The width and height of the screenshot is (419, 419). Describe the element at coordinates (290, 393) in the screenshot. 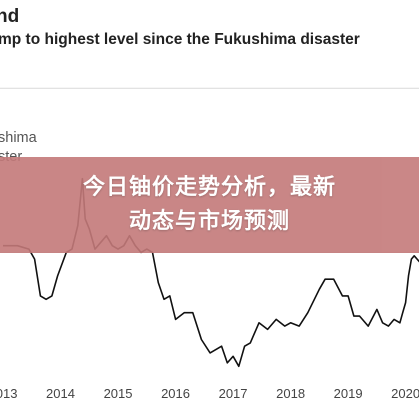

I see `x-tick-label-2018: 2018` at that location.